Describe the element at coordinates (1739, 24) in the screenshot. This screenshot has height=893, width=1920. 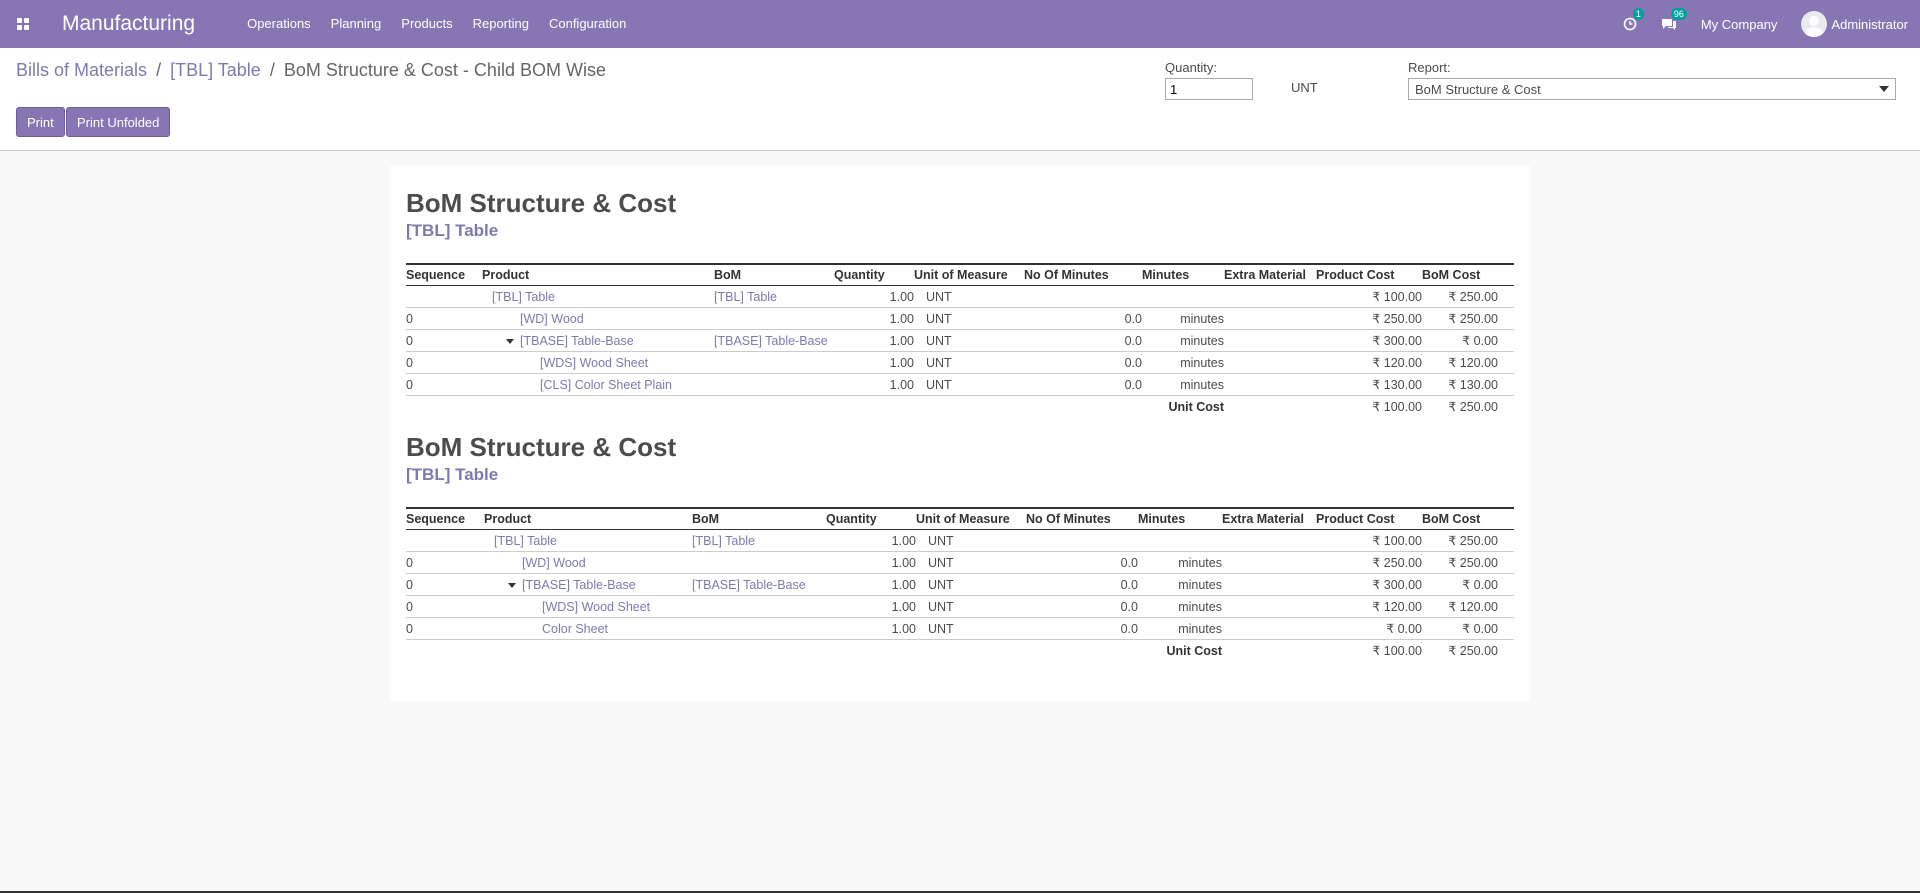
I see `company-switcher: My Company` at that location.